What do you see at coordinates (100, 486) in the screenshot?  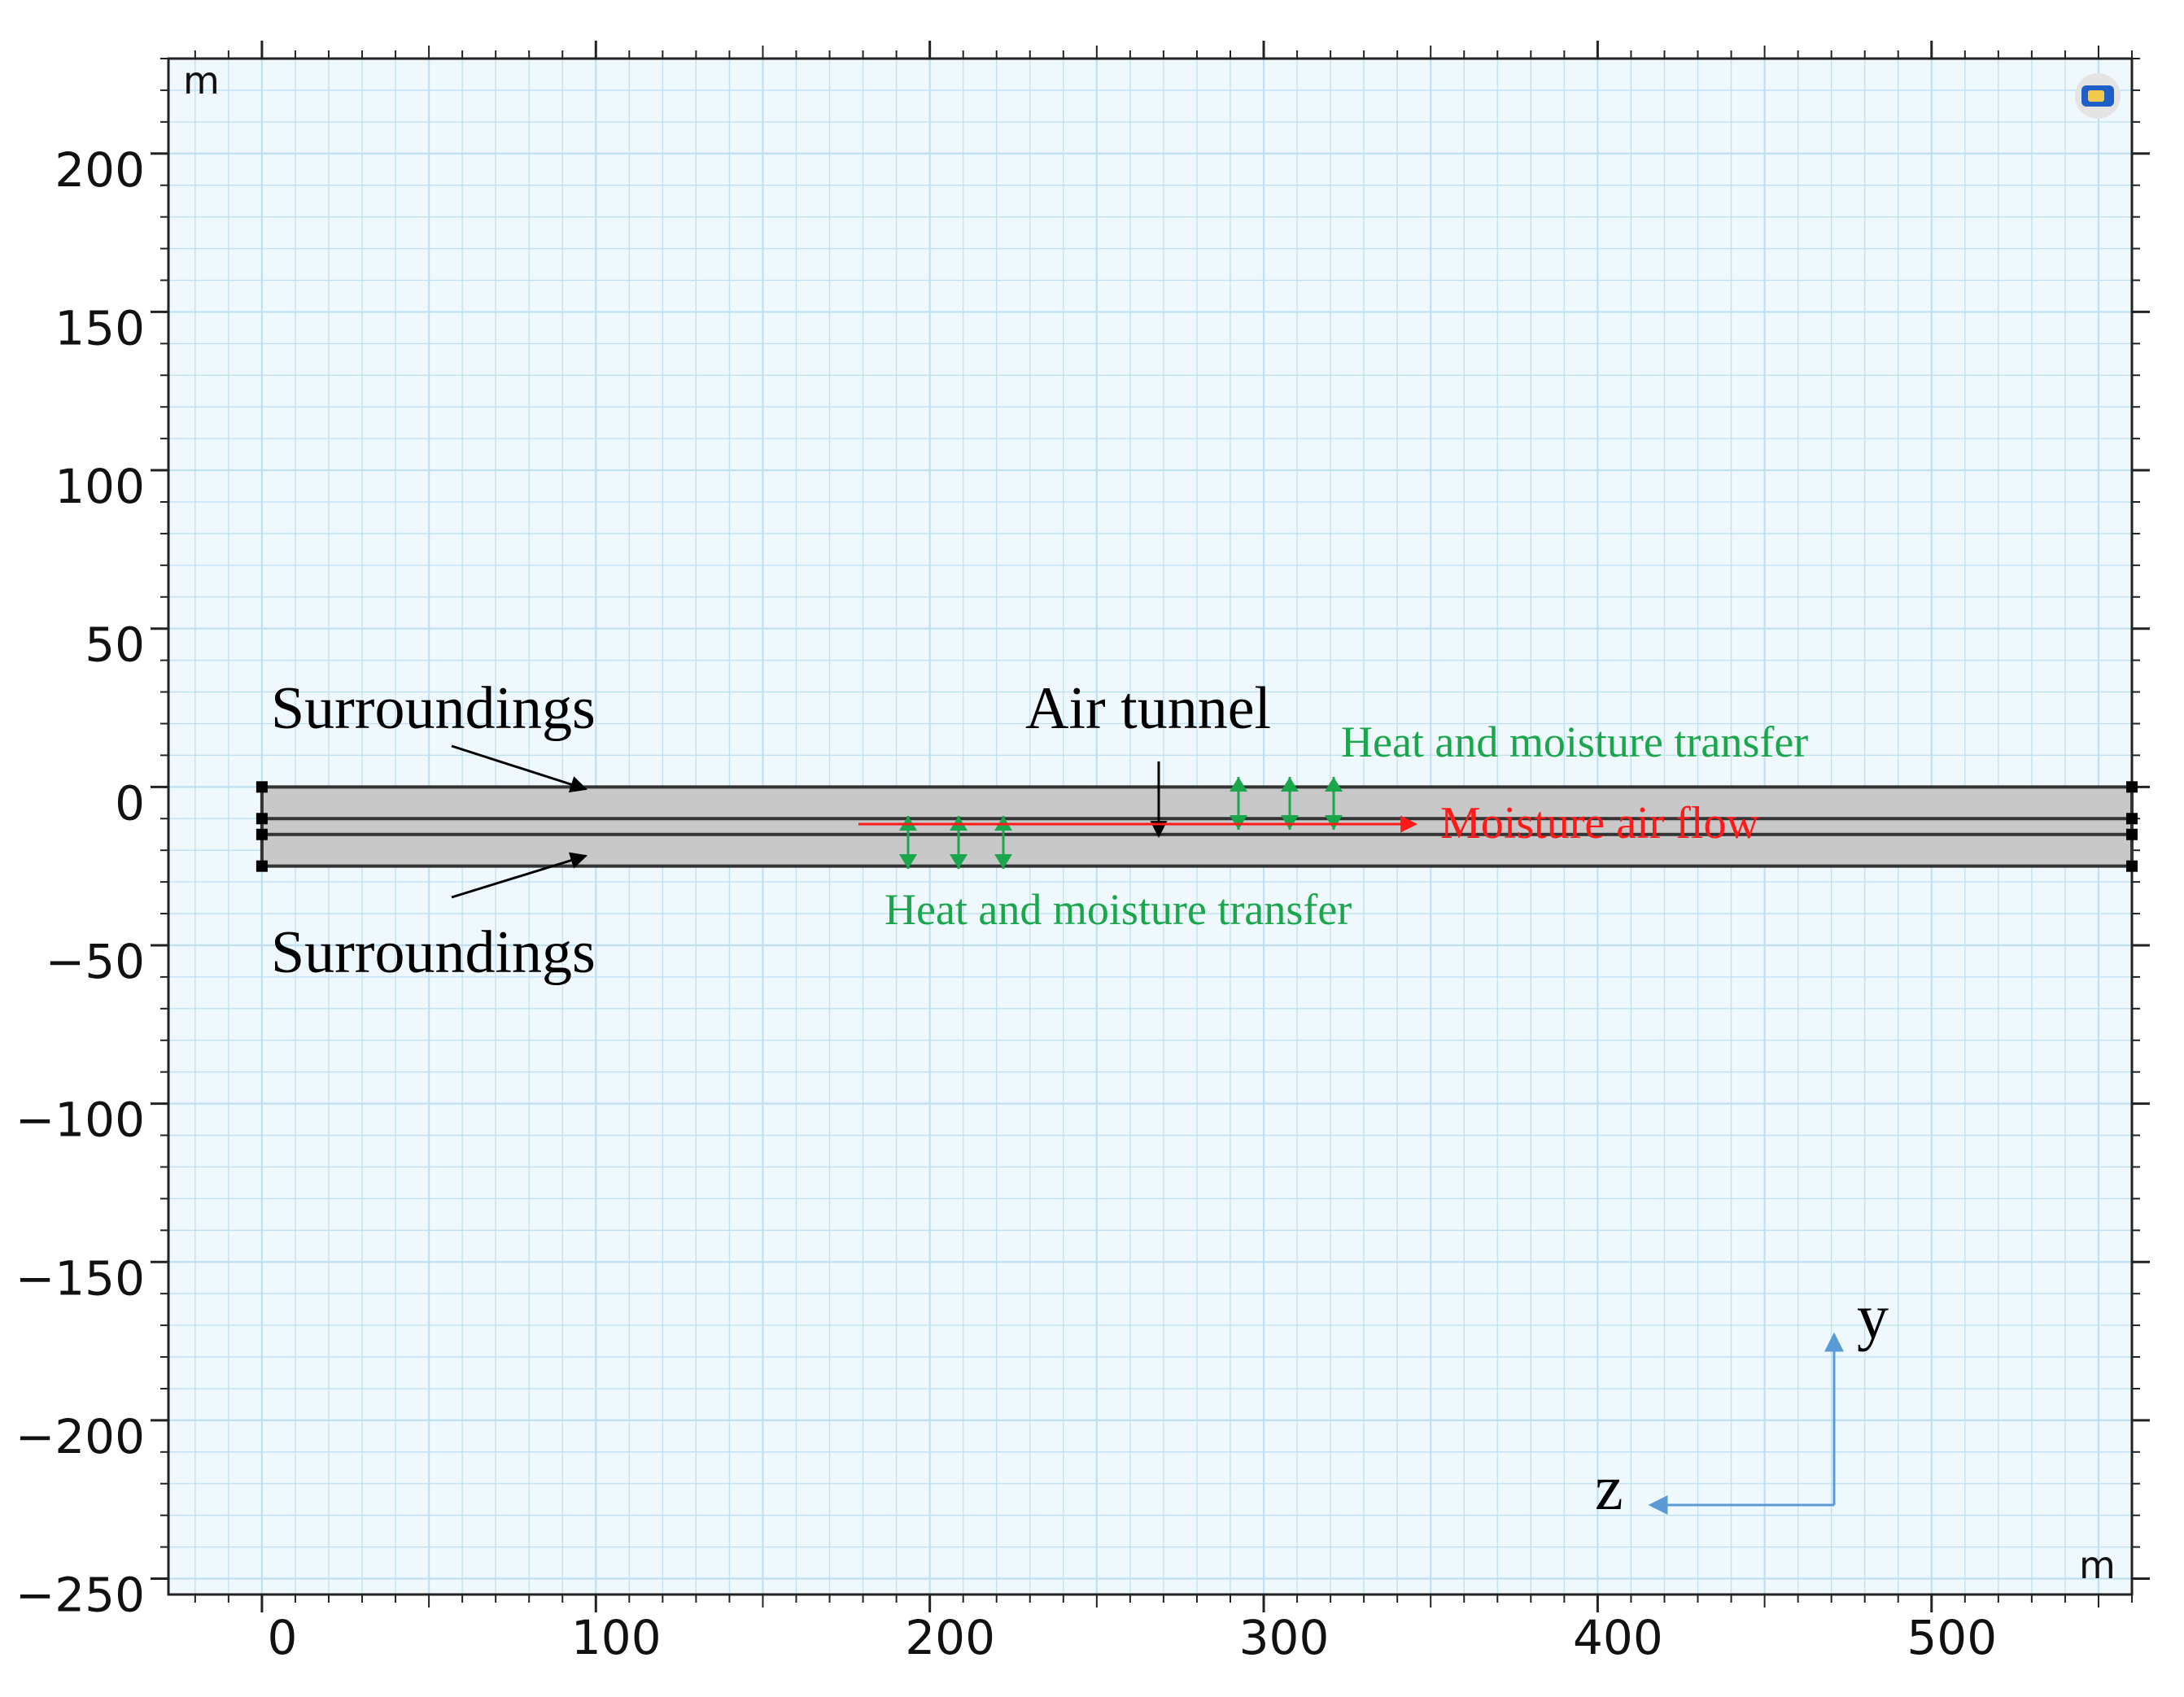 I see `y-tick-label: 100` at bounding box center [100, 486].